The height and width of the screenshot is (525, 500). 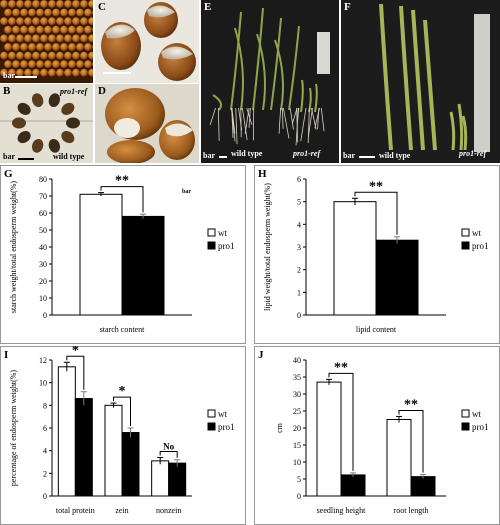 I want to click on photo-panel-d: D, so click(x=147, y=123).